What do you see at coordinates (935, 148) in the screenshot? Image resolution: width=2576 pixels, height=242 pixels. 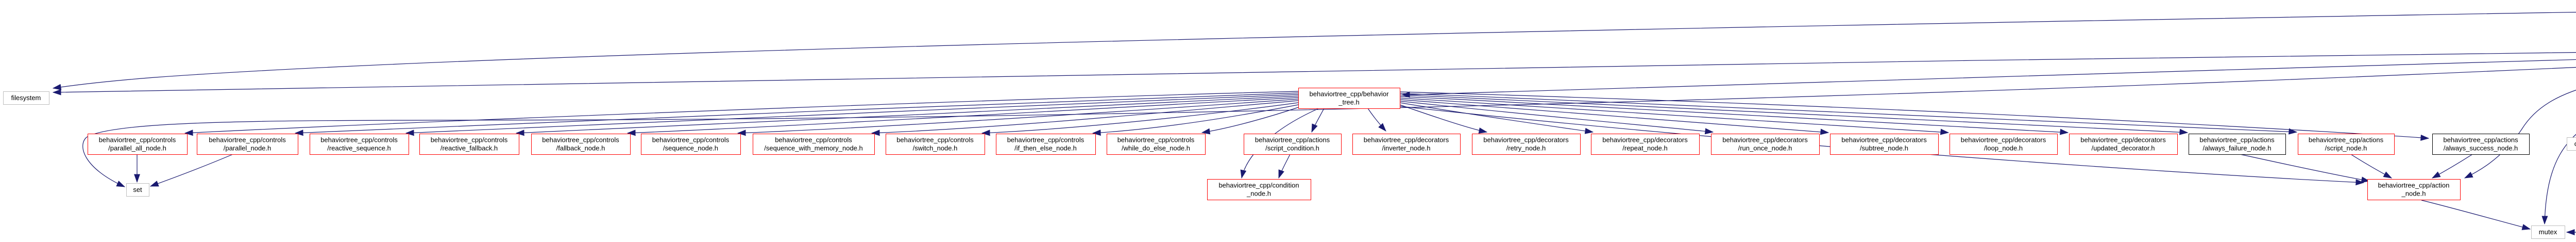 I see `svg-text: /switch_node.h` at bounding box center [935, 148].